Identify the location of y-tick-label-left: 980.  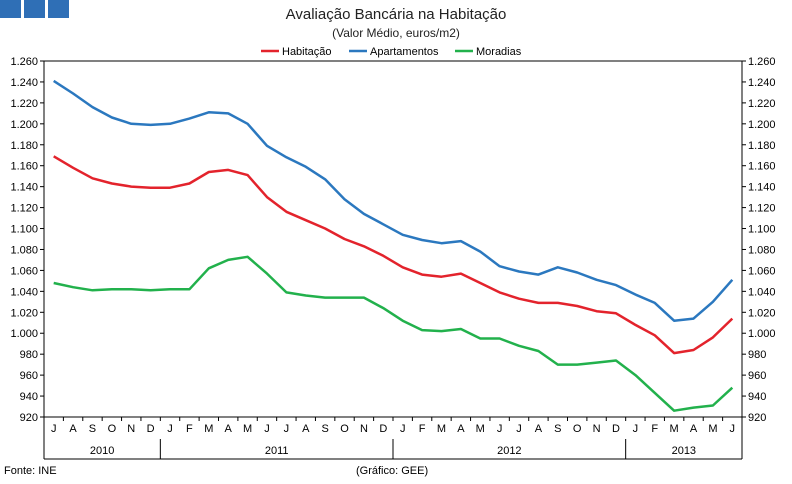
(29, 355).